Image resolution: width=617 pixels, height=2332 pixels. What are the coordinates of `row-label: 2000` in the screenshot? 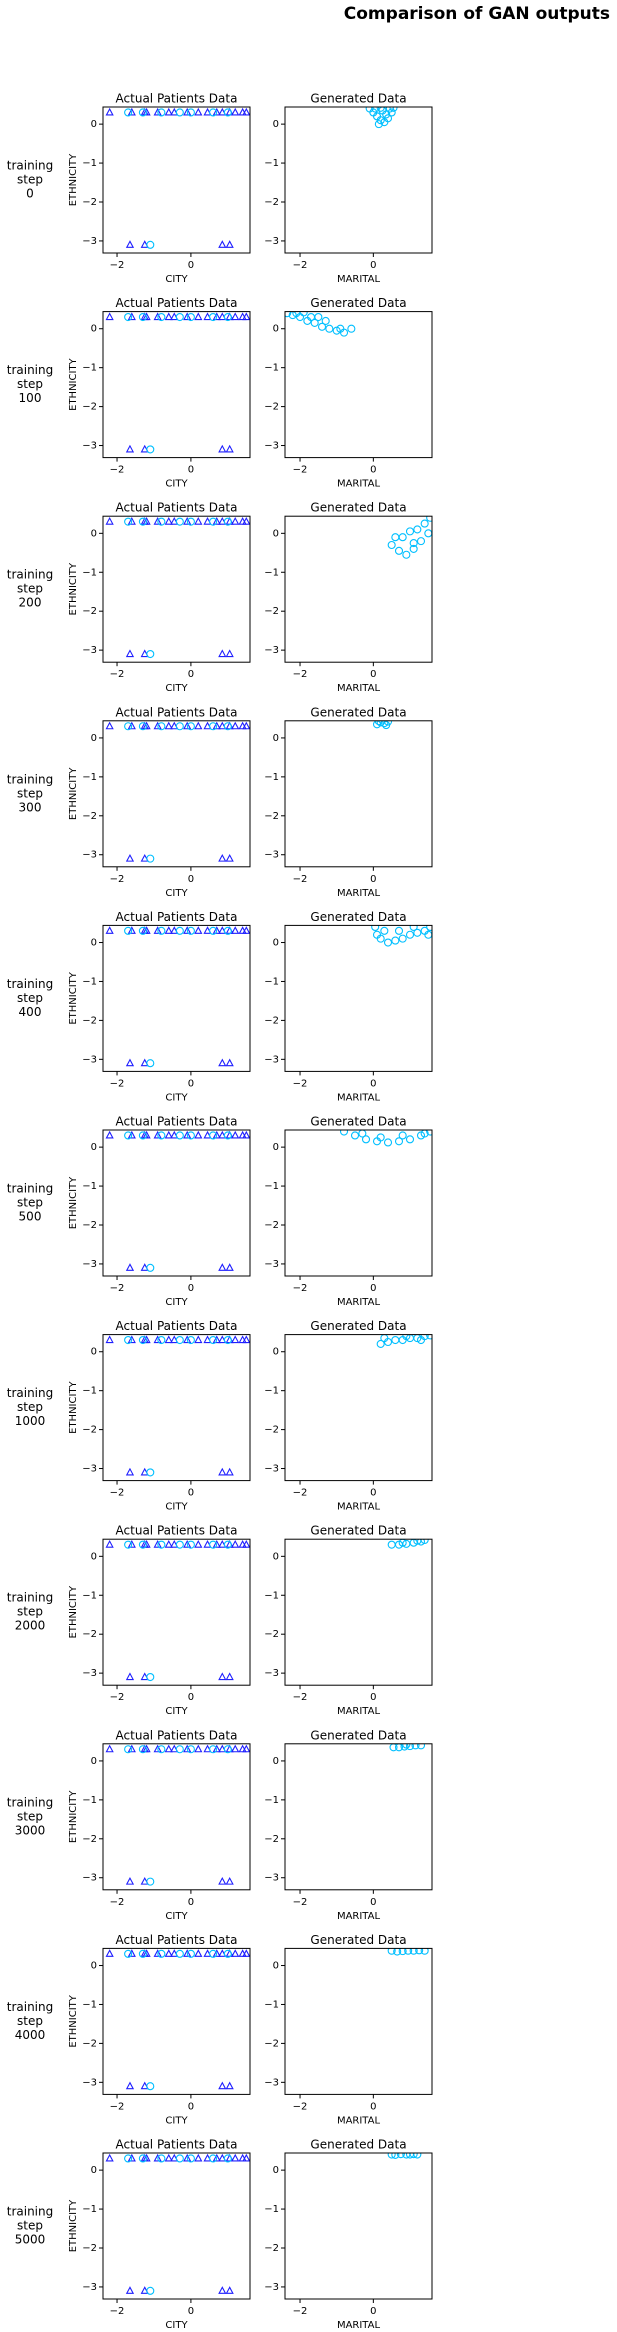 It's located at (30, 1626).